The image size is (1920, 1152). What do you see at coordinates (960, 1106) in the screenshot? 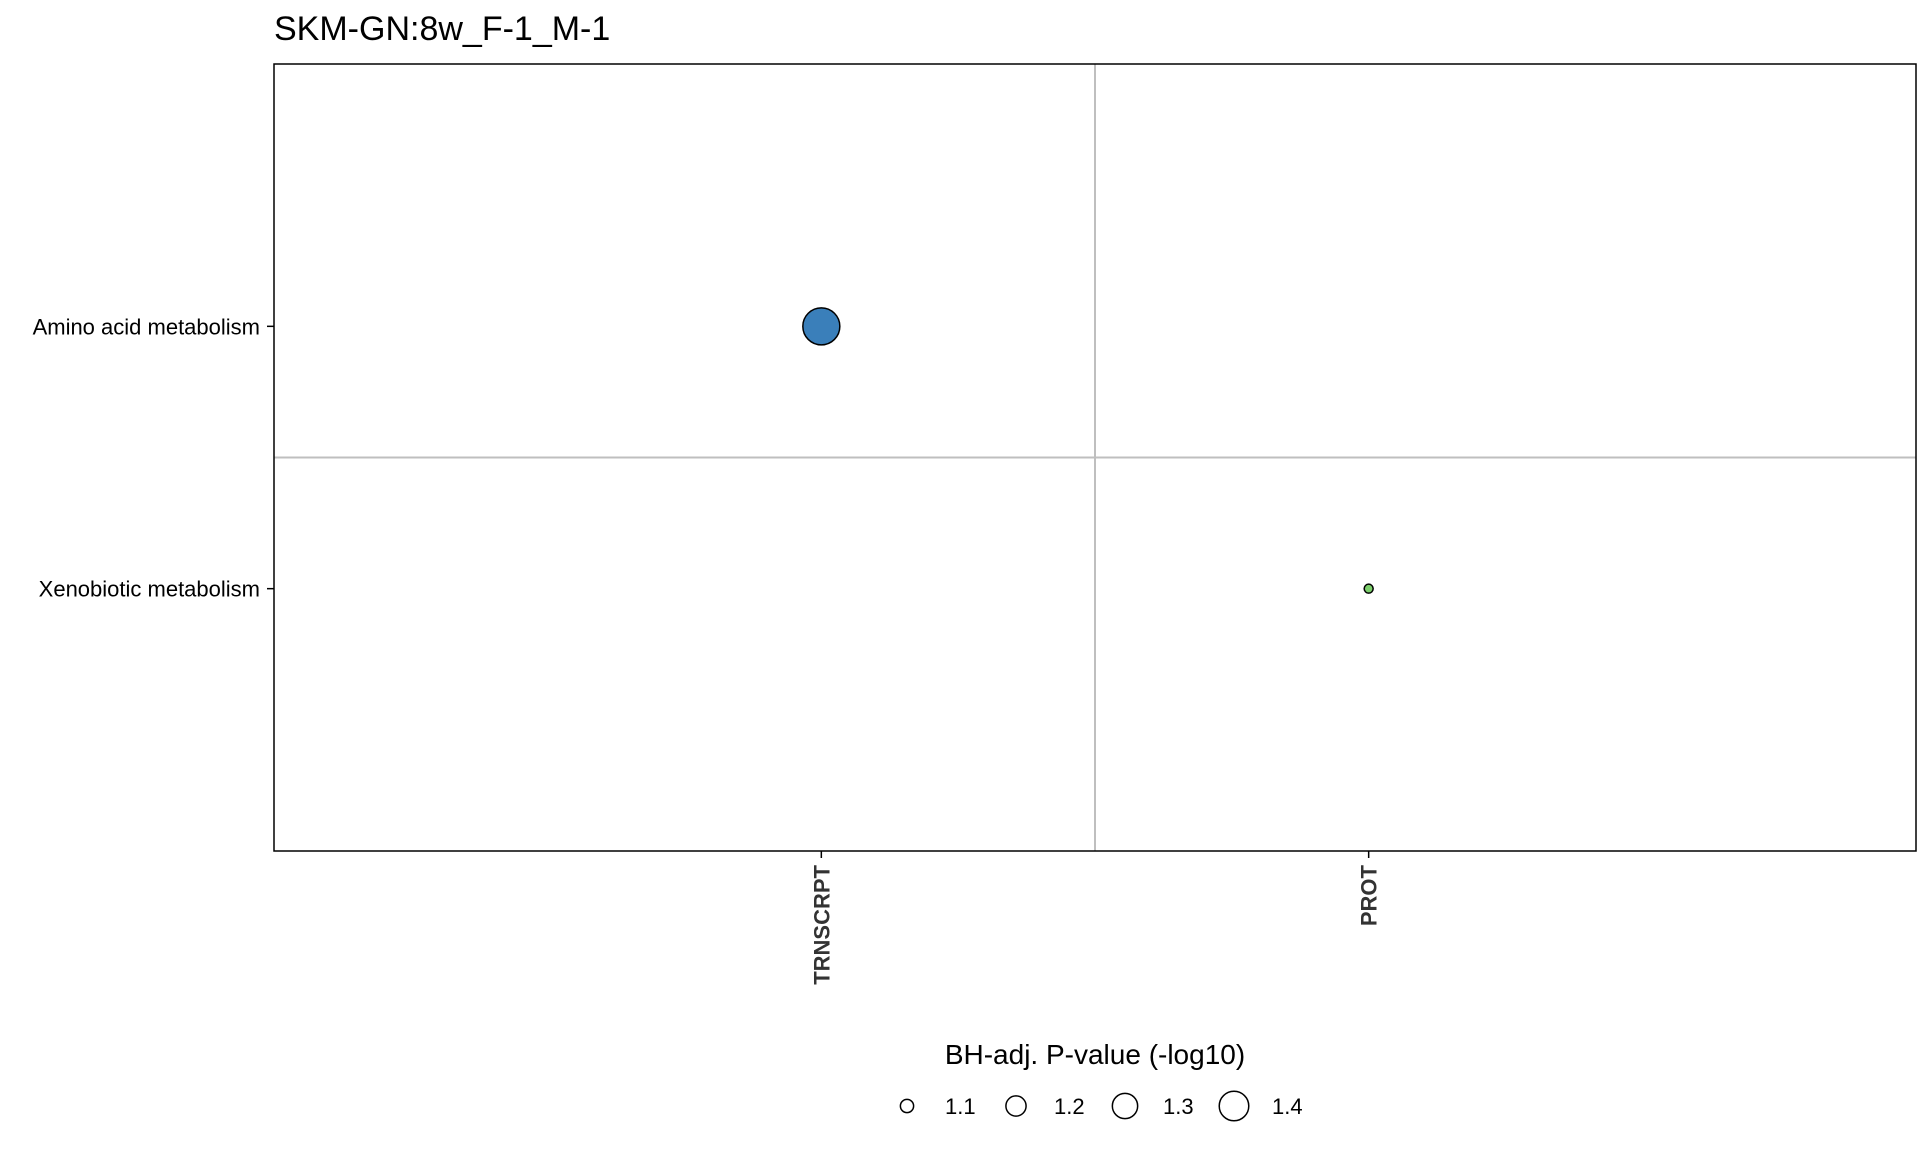
I see `legend-label: 1.1` at bounding box center [960, 1106].